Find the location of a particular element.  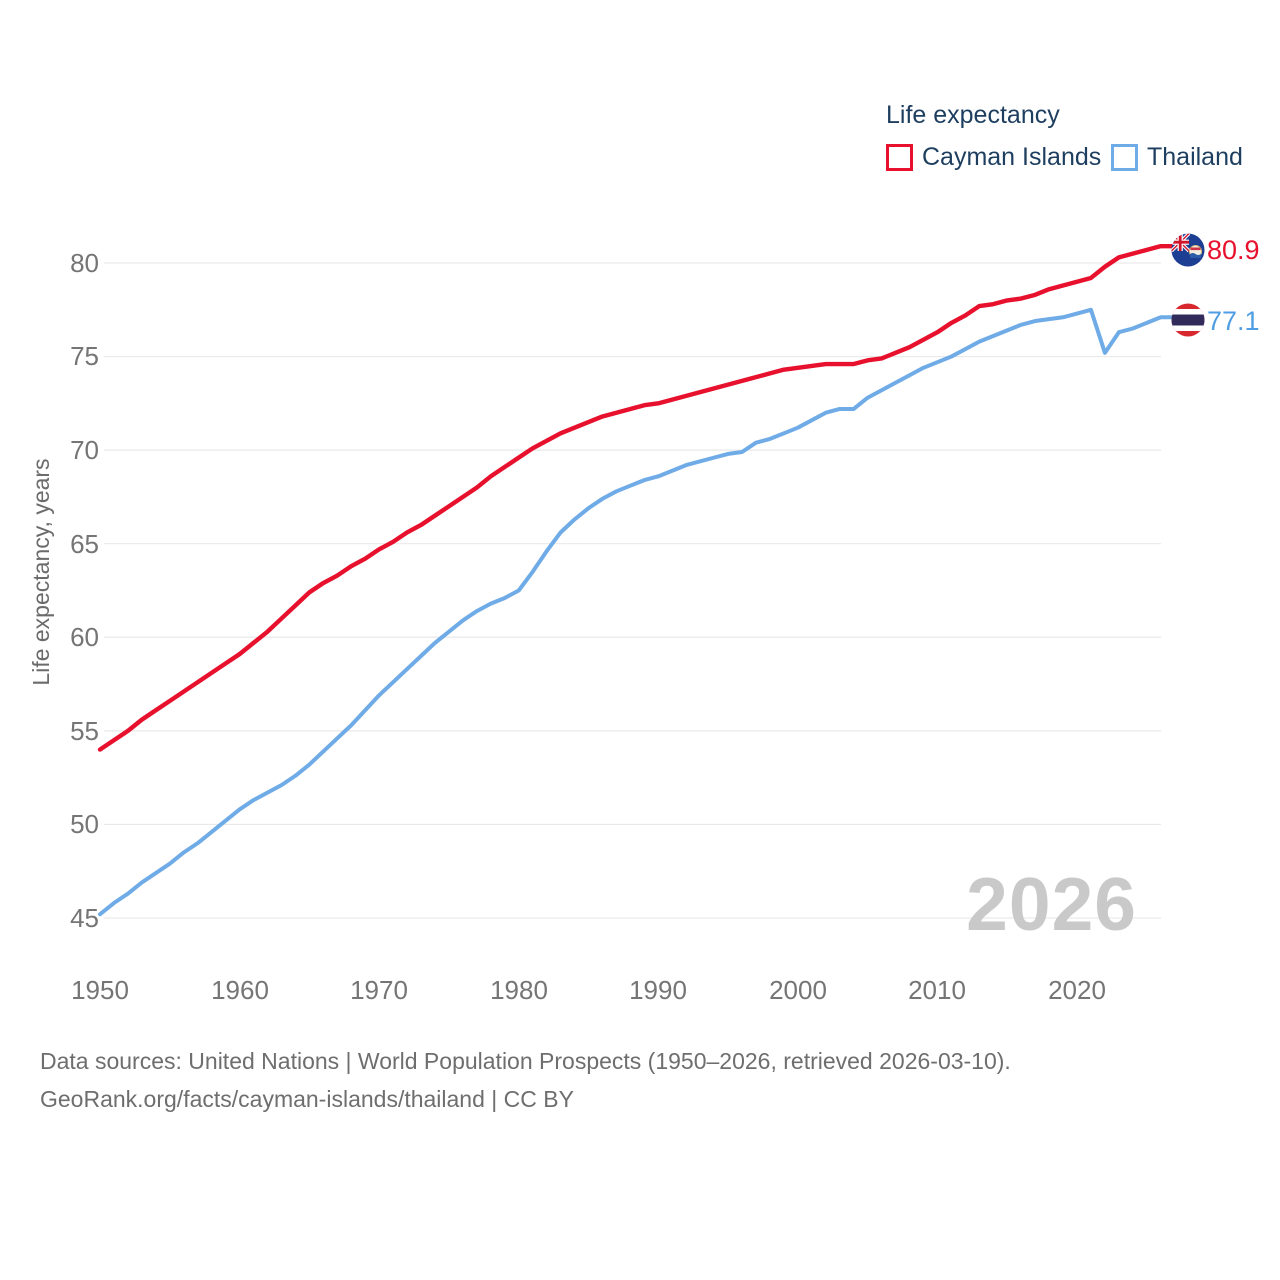

legend-label-thailand: Thailand is located at coordinates (1195, 157).